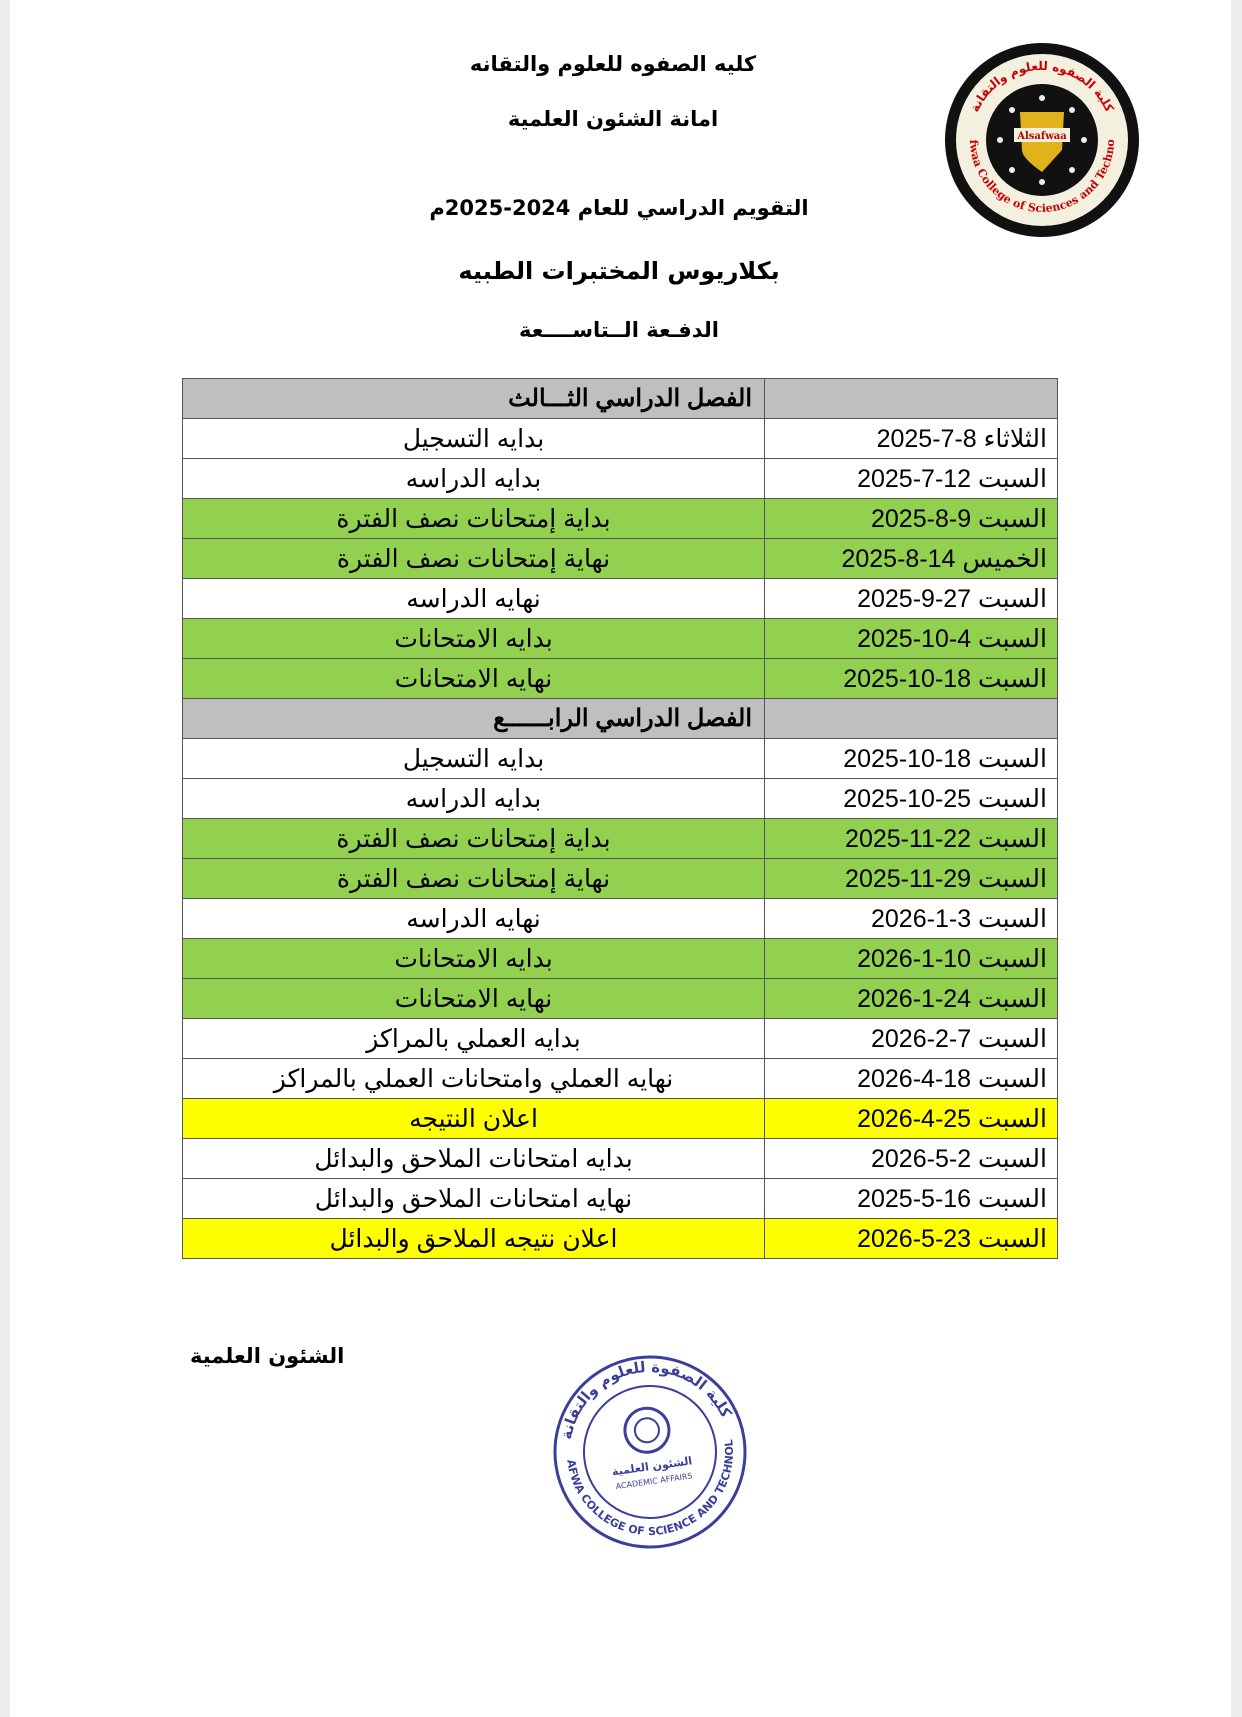 This screenshot has width=1242, height=1717. I want to click on table-row: السبت 3-1-2026 نهايه الدراسه, so click(620, 918).